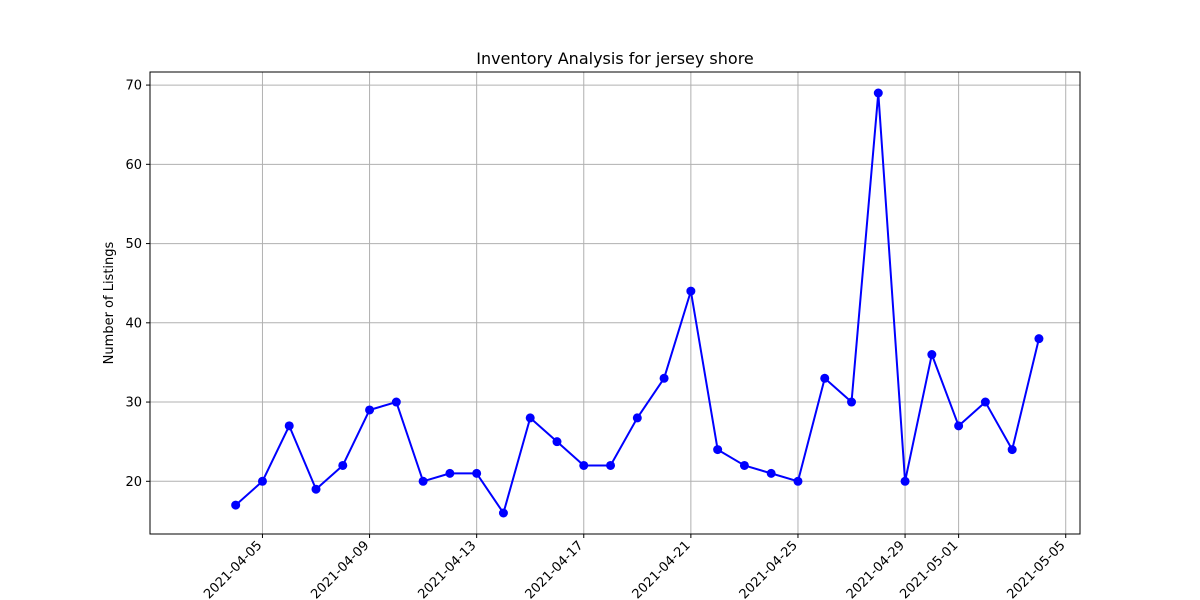  I want to click on y-tick-label: 50, so click(133, 244).